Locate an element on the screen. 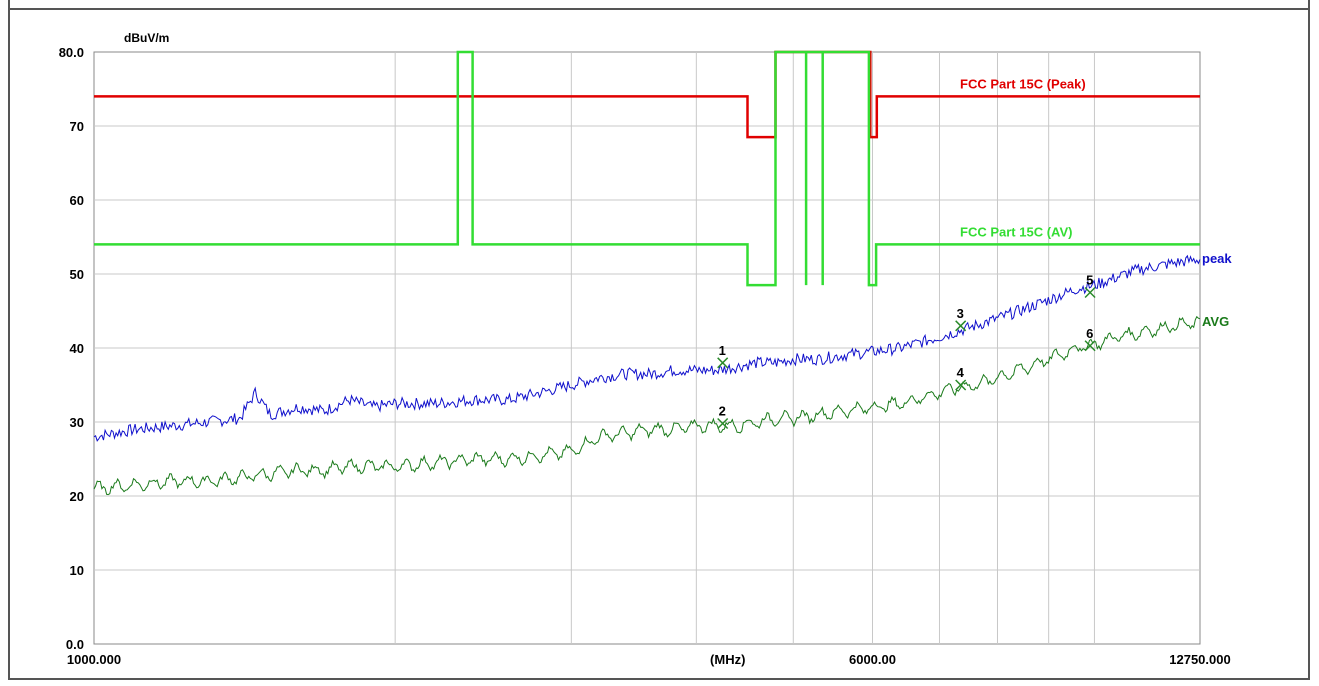 The image size is (1319, 686). y-tick-label: 0.0 is located at coordinates (75, 644).